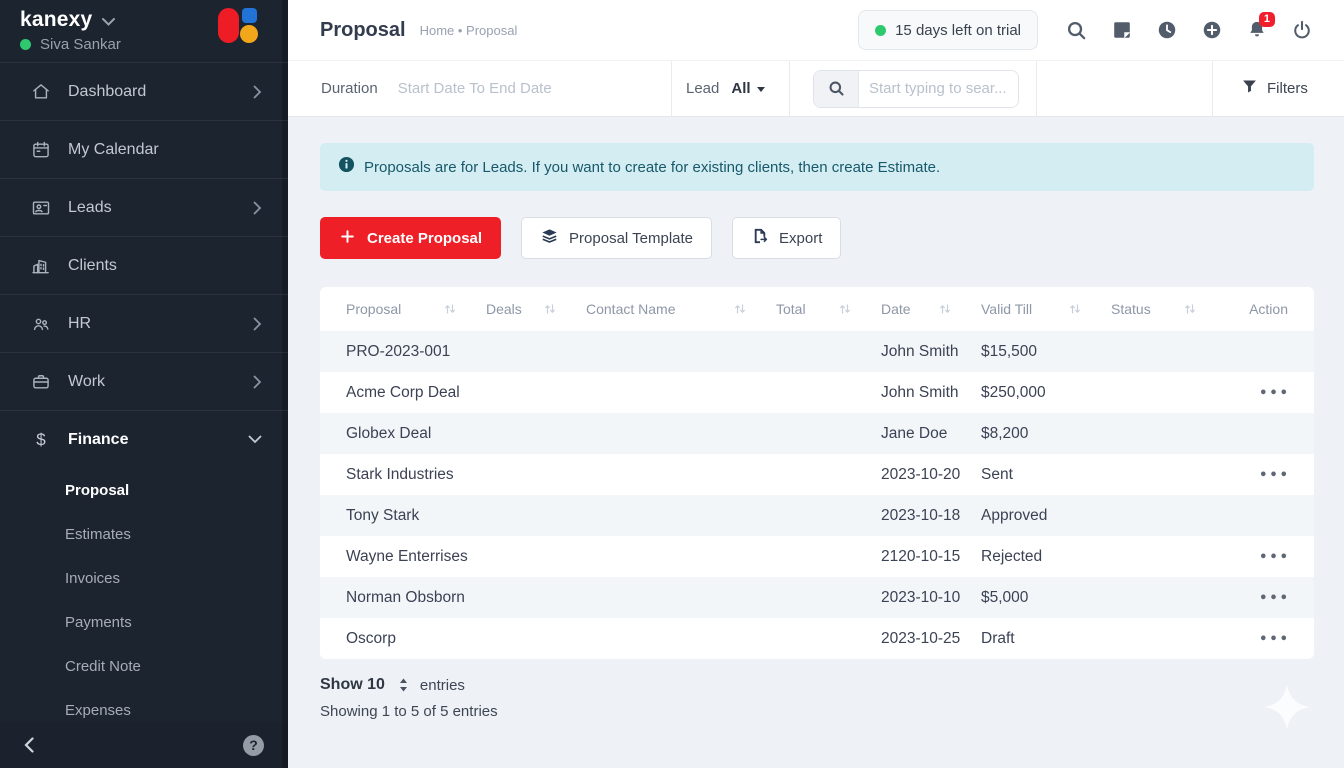 The height and width of the screenshot is (768, 1344). I want to click on page-size-label: Show 10, so click(352, 684).